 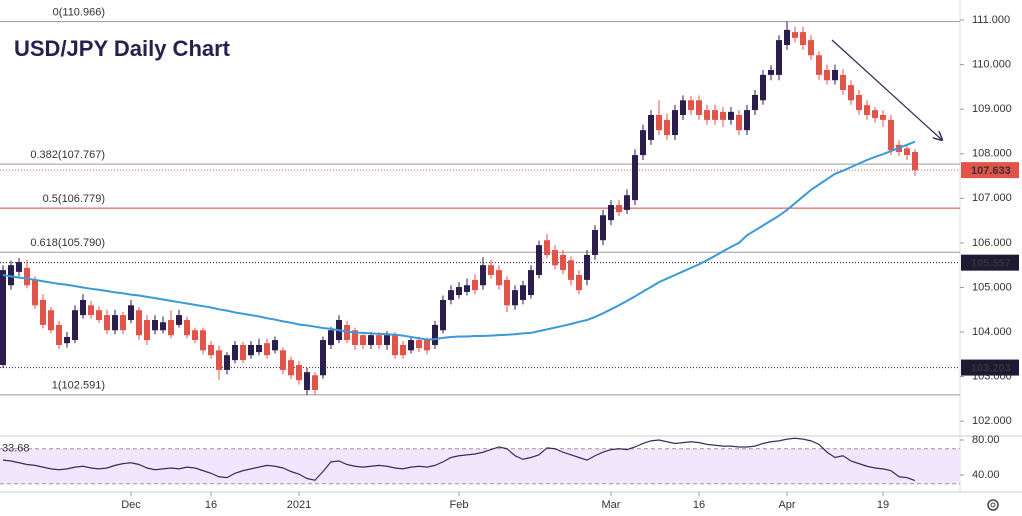 What do you see at coordinates (991, 65) in the screenshot?
I see `y-tick-label: 110.000` at bounding box center [991, 65].